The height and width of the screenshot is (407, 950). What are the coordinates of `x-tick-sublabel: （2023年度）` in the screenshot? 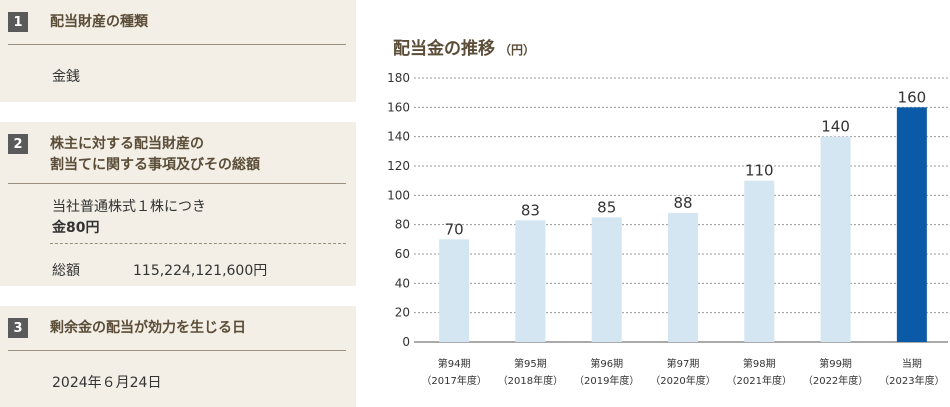 It's located at (911, 380).